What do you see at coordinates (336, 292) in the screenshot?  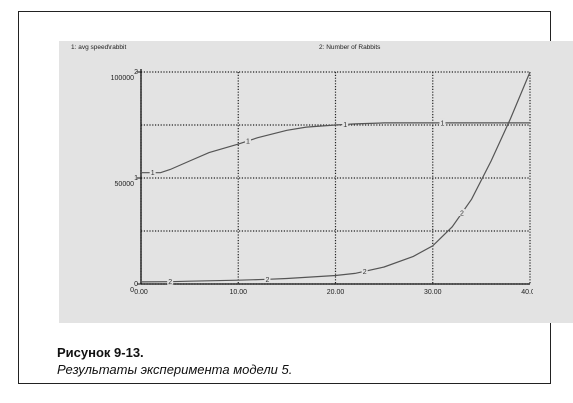 I see `x-tick-label: 20.00` at bounding box center [336, 292].